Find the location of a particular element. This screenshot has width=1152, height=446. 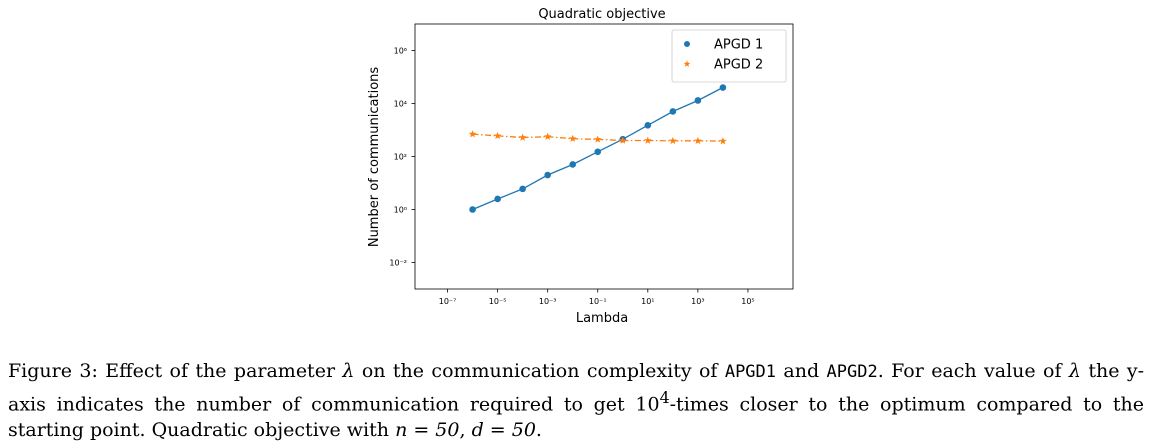

figure-label: Figure 3: is located at coordinates (53, 371).